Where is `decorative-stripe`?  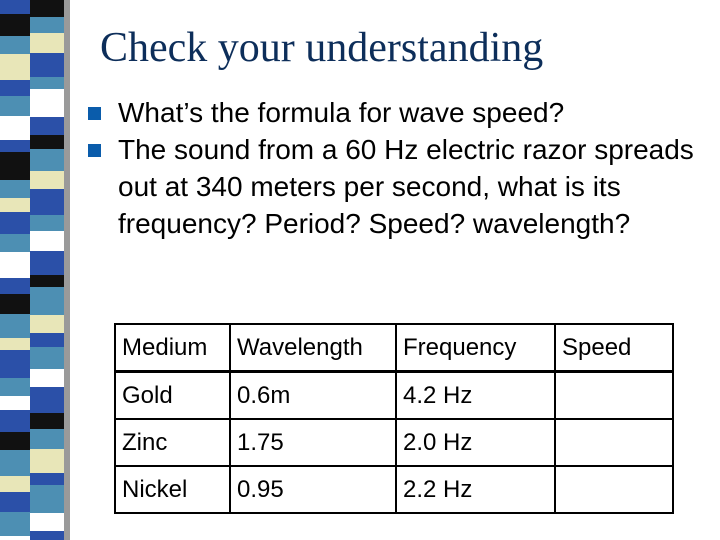 decorative-stripe is located at coordinates (35, 270).